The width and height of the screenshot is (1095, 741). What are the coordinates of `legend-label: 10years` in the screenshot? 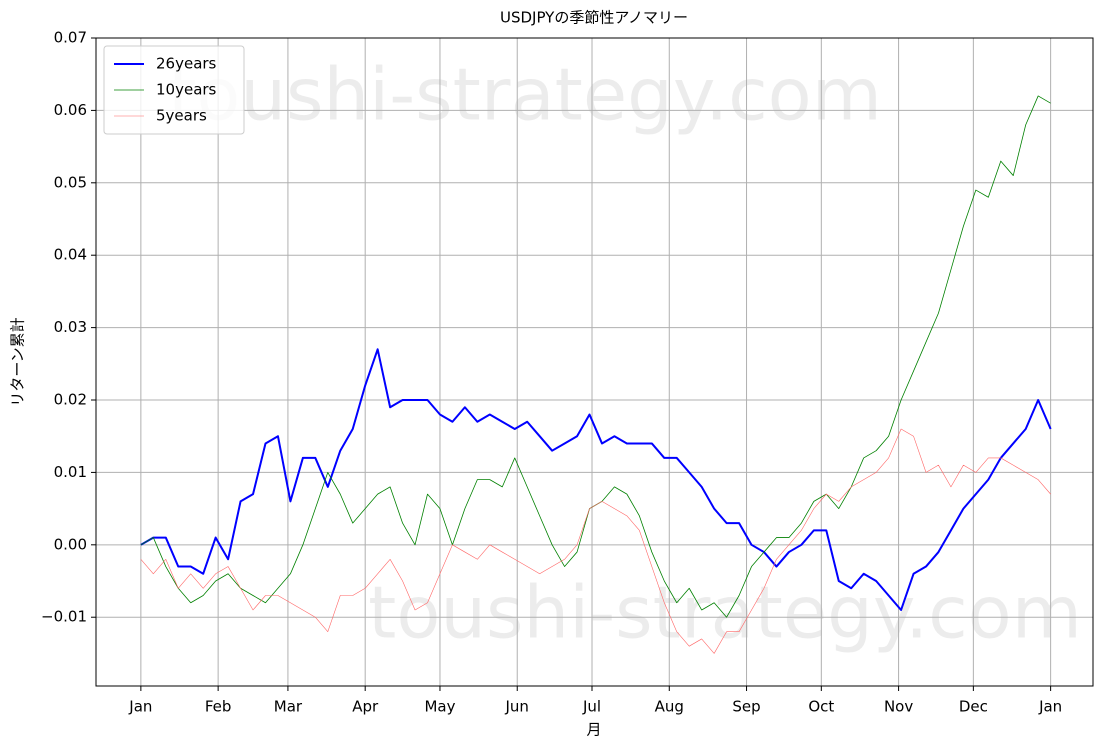 It's located at (186, 90).